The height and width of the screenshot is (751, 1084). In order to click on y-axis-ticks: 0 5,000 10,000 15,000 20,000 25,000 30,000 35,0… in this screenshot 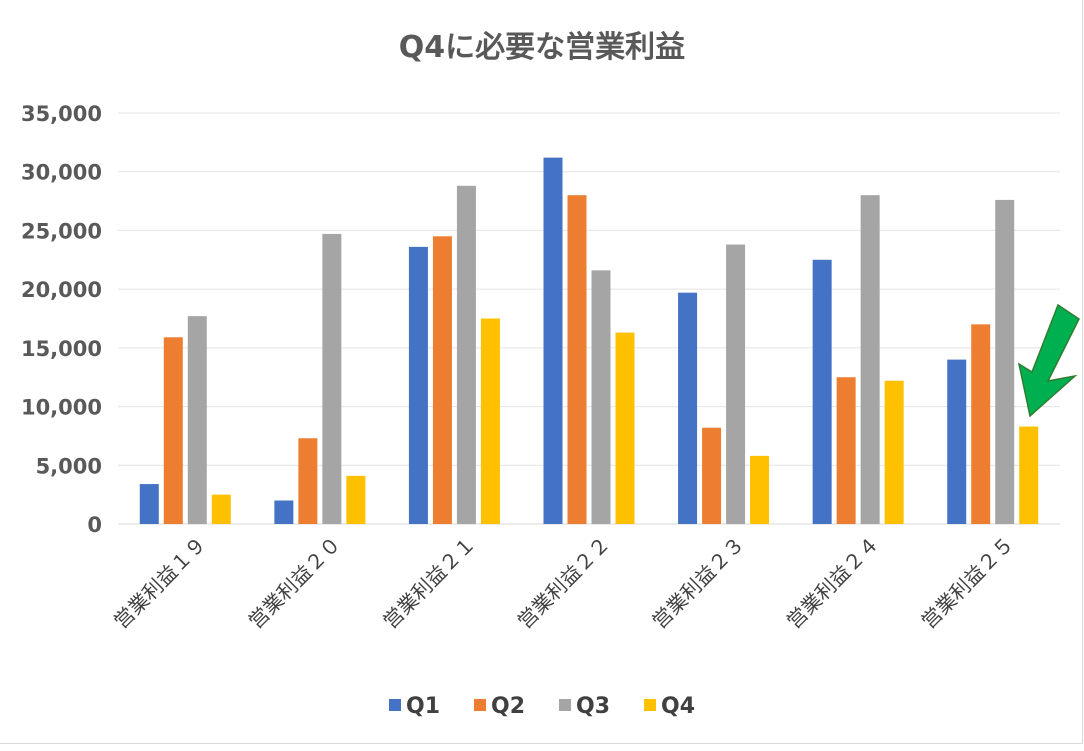, I will do `click(61, 319)`.